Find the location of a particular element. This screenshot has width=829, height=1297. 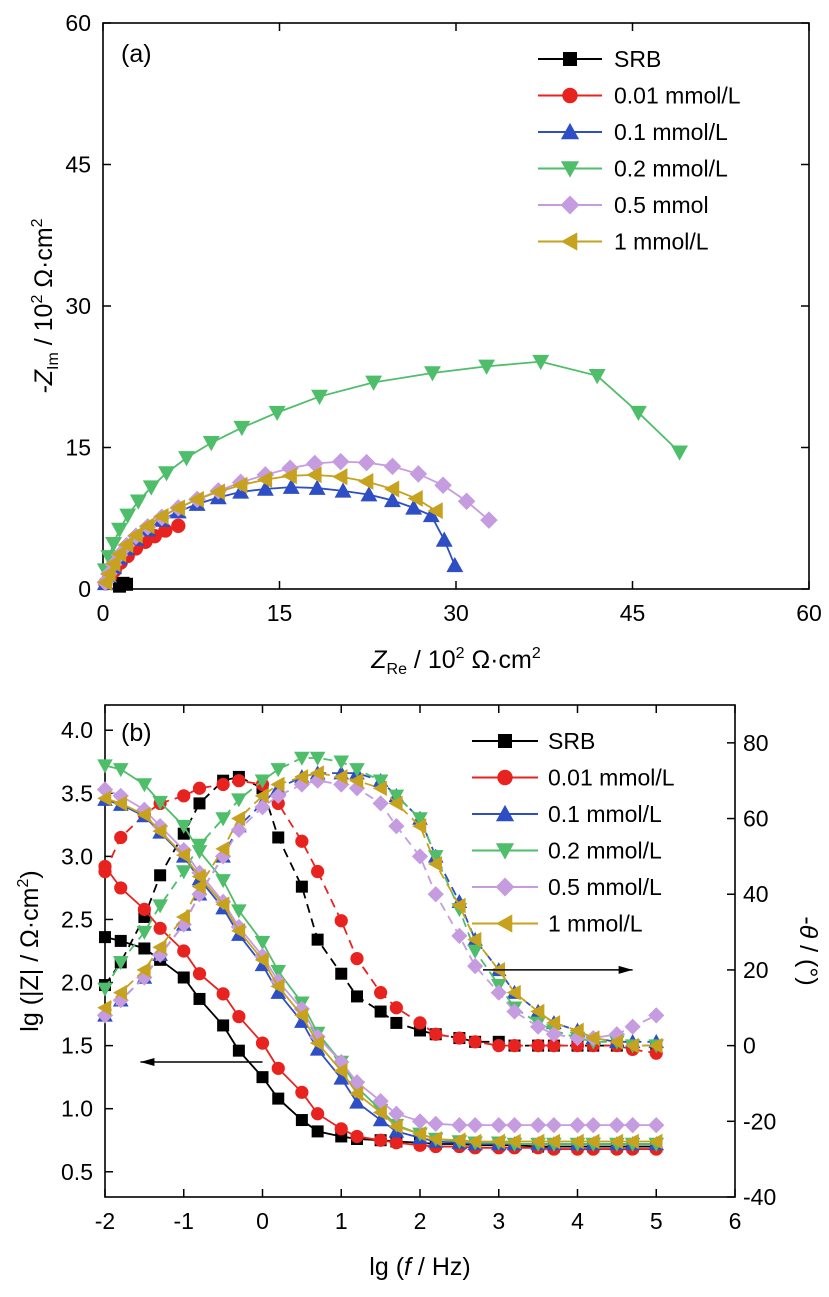

panel-b-legend-label: 1 mmol/L is located at coordinates (595, 924).